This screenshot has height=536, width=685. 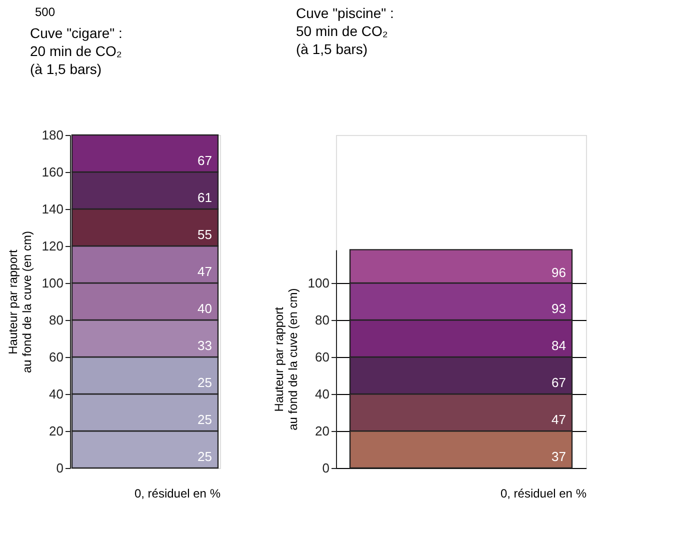 I want to click on annotation: 61, so click(x=205, y=197).